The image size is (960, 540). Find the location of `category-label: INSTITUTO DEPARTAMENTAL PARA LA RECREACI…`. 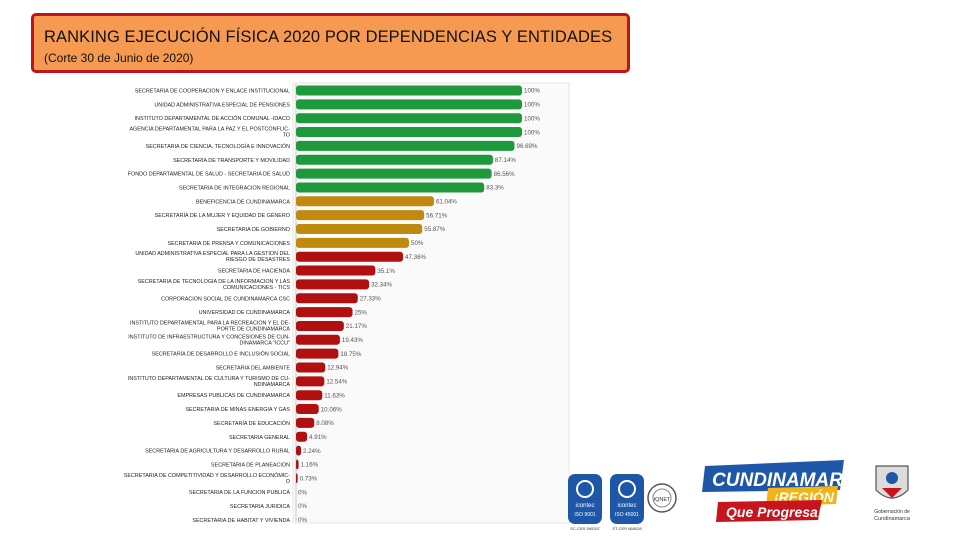

category-label: INSTITUTO DEPARTAMENTAL PARA LA RECREACI… is located at coordinates (210, 326).